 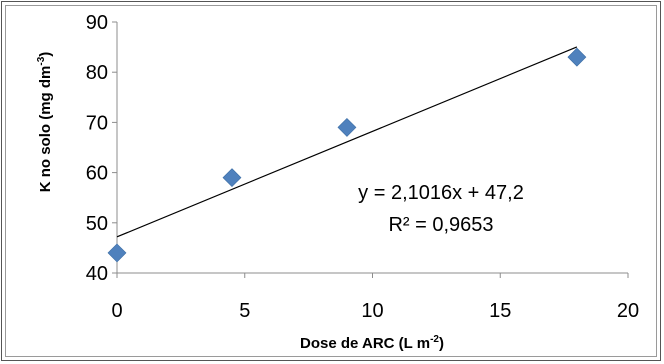 I want to click on y-tick-label: 70, so click(x=97, y=123).